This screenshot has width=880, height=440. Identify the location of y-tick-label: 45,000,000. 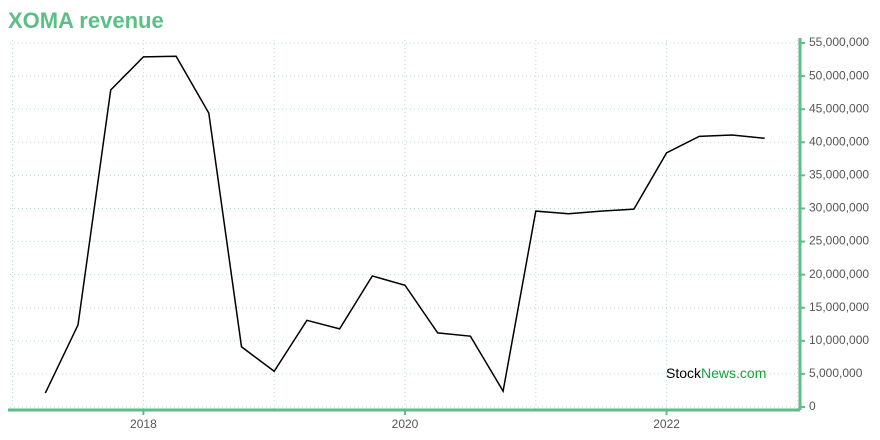
(839, 108).